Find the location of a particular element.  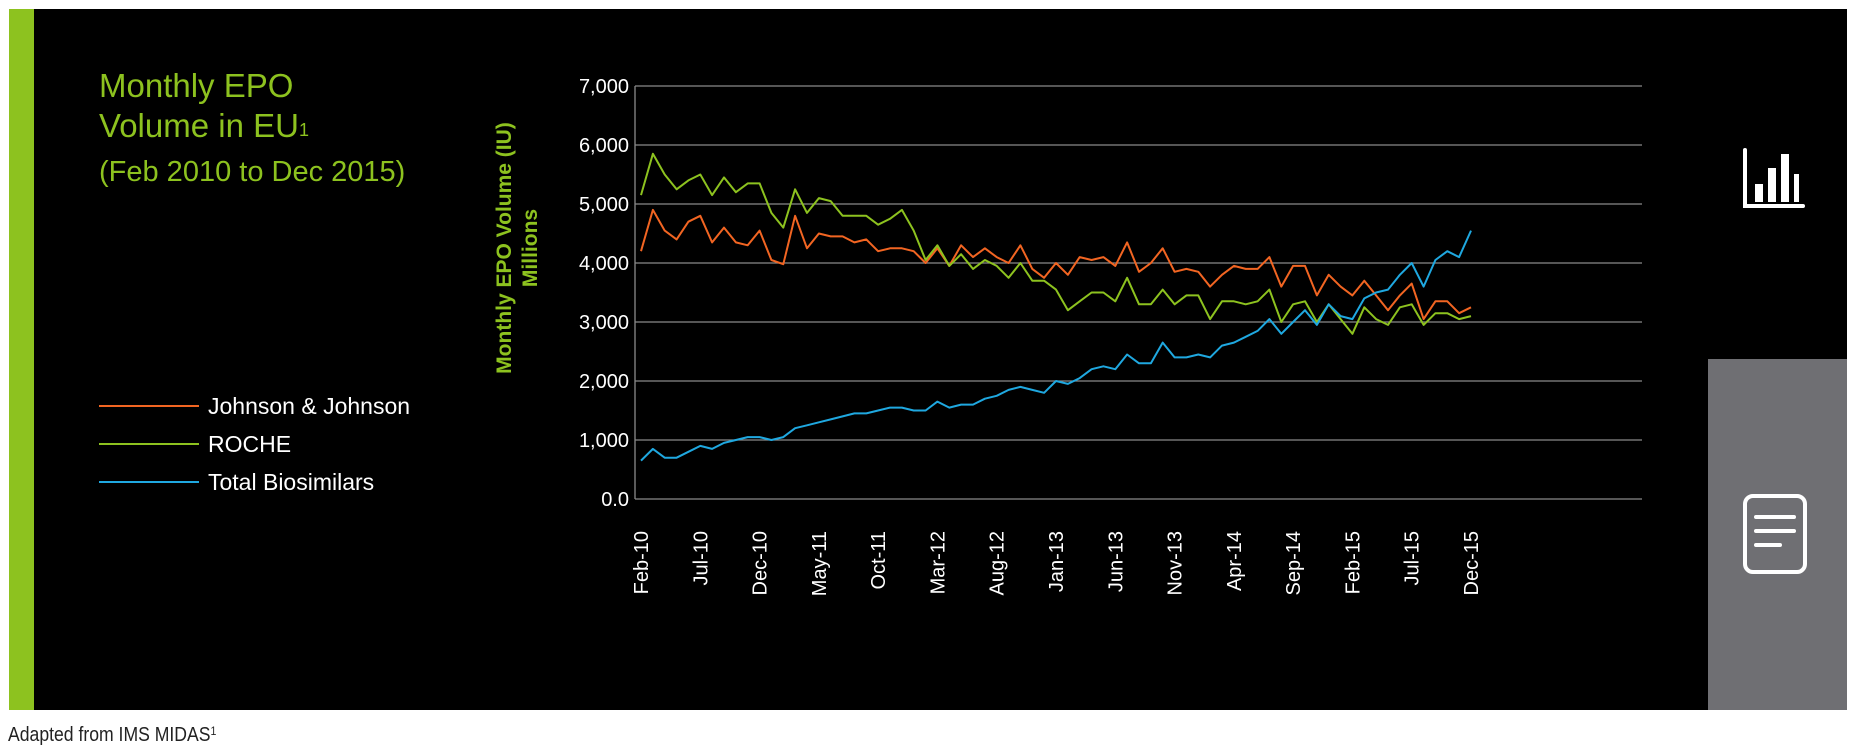

series-line-biosimilars is located at coordinates (1056, 346).